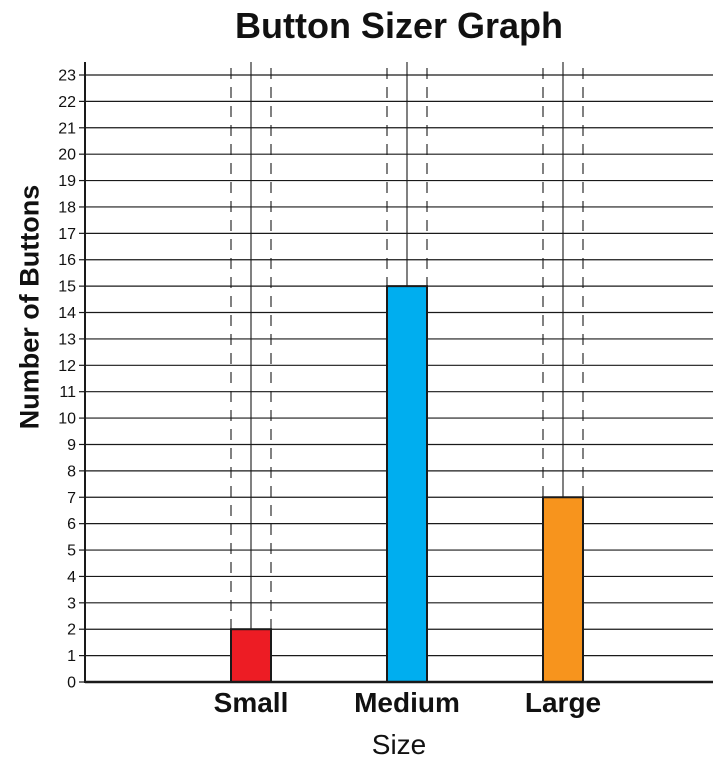 The height and width of the screenshot is (762, 713). Describe the element at coordinates (67, 102) in the screenshot. I see `y-tick-label: 22` at that location.